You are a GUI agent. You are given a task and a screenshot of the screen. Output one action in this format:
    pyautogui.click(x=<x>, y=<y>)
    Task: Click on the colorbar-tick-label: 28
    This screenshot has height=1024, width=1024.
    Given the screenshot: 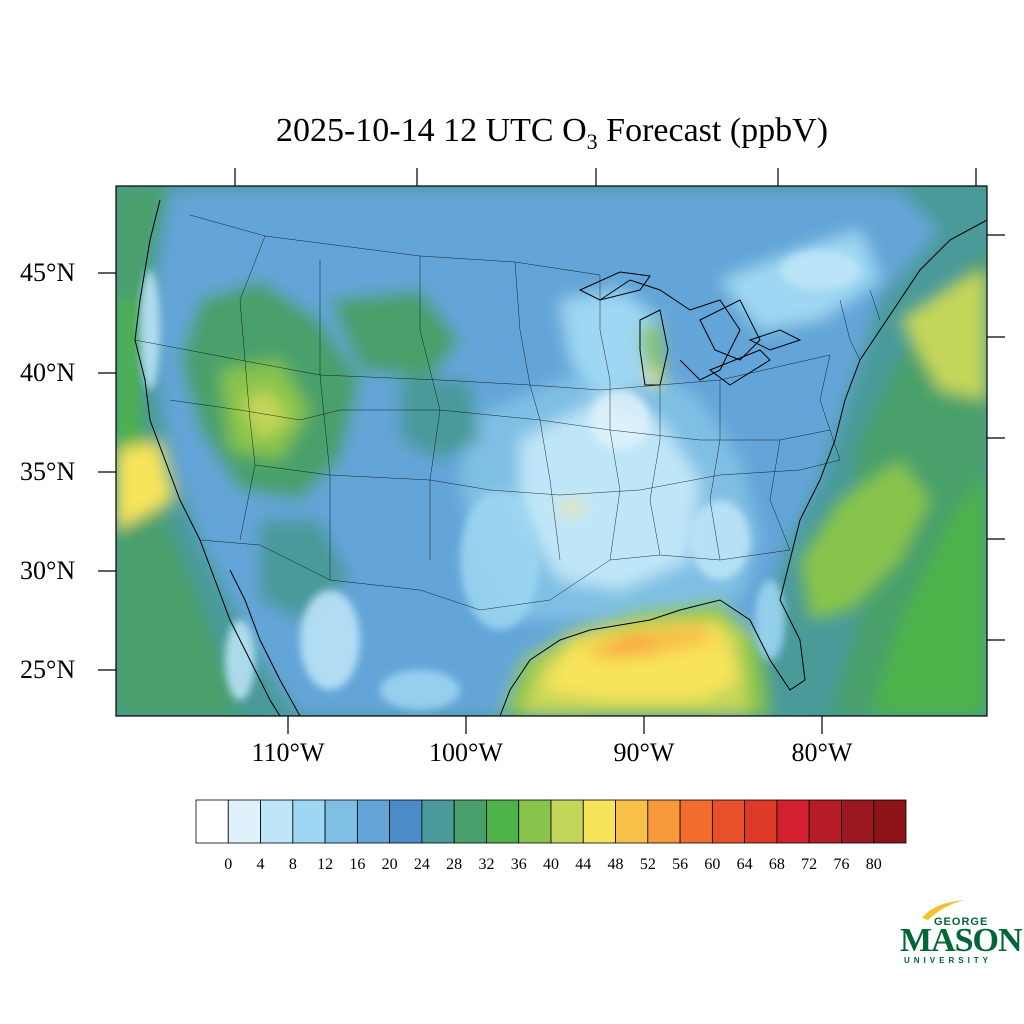 What is the action you would take?
    pyautogui.click(x=454, y=864)
    